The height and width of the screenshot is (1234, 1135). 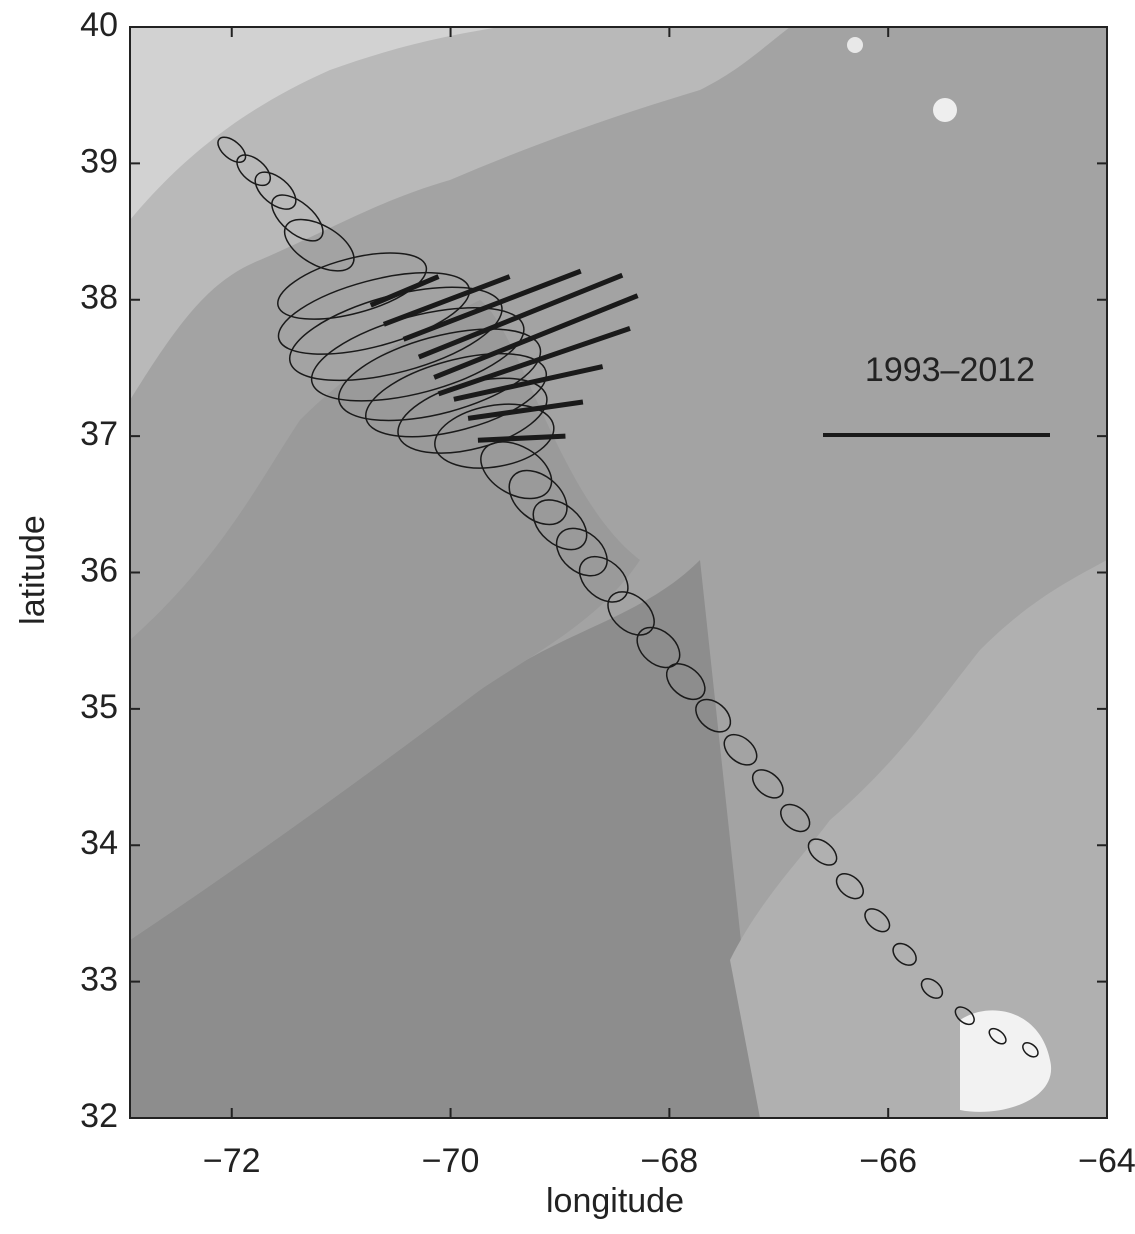 What do you see at coordinates (888, 1161) in the screenshot?
I see `x-tick-label: −66` at bounding box center [888, 1161].